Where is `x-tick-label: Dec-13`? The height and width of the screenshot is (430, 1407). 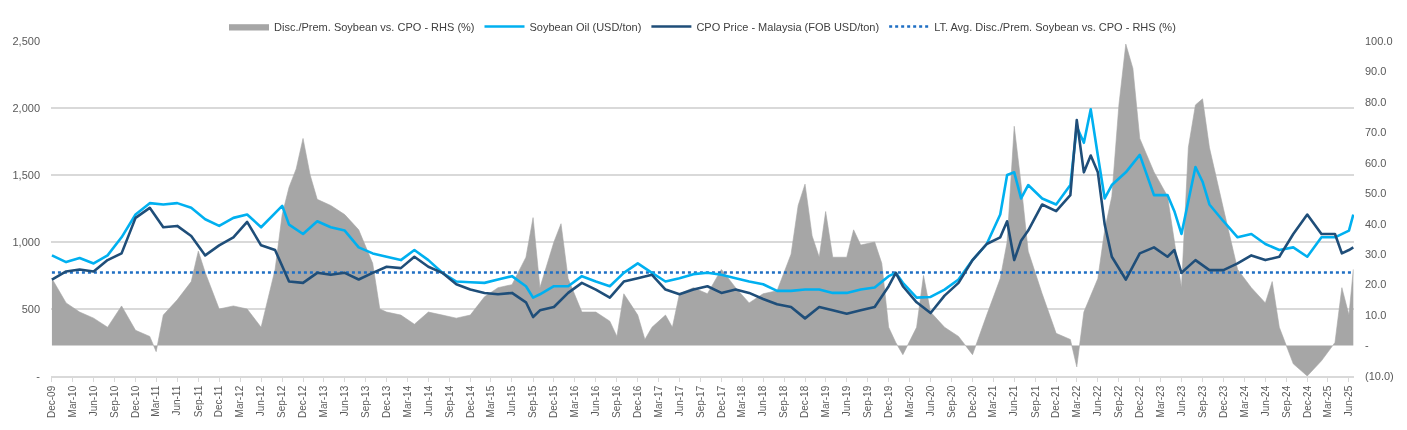
x-tick-label: Dec-13 is located at coordinates (386, 401).